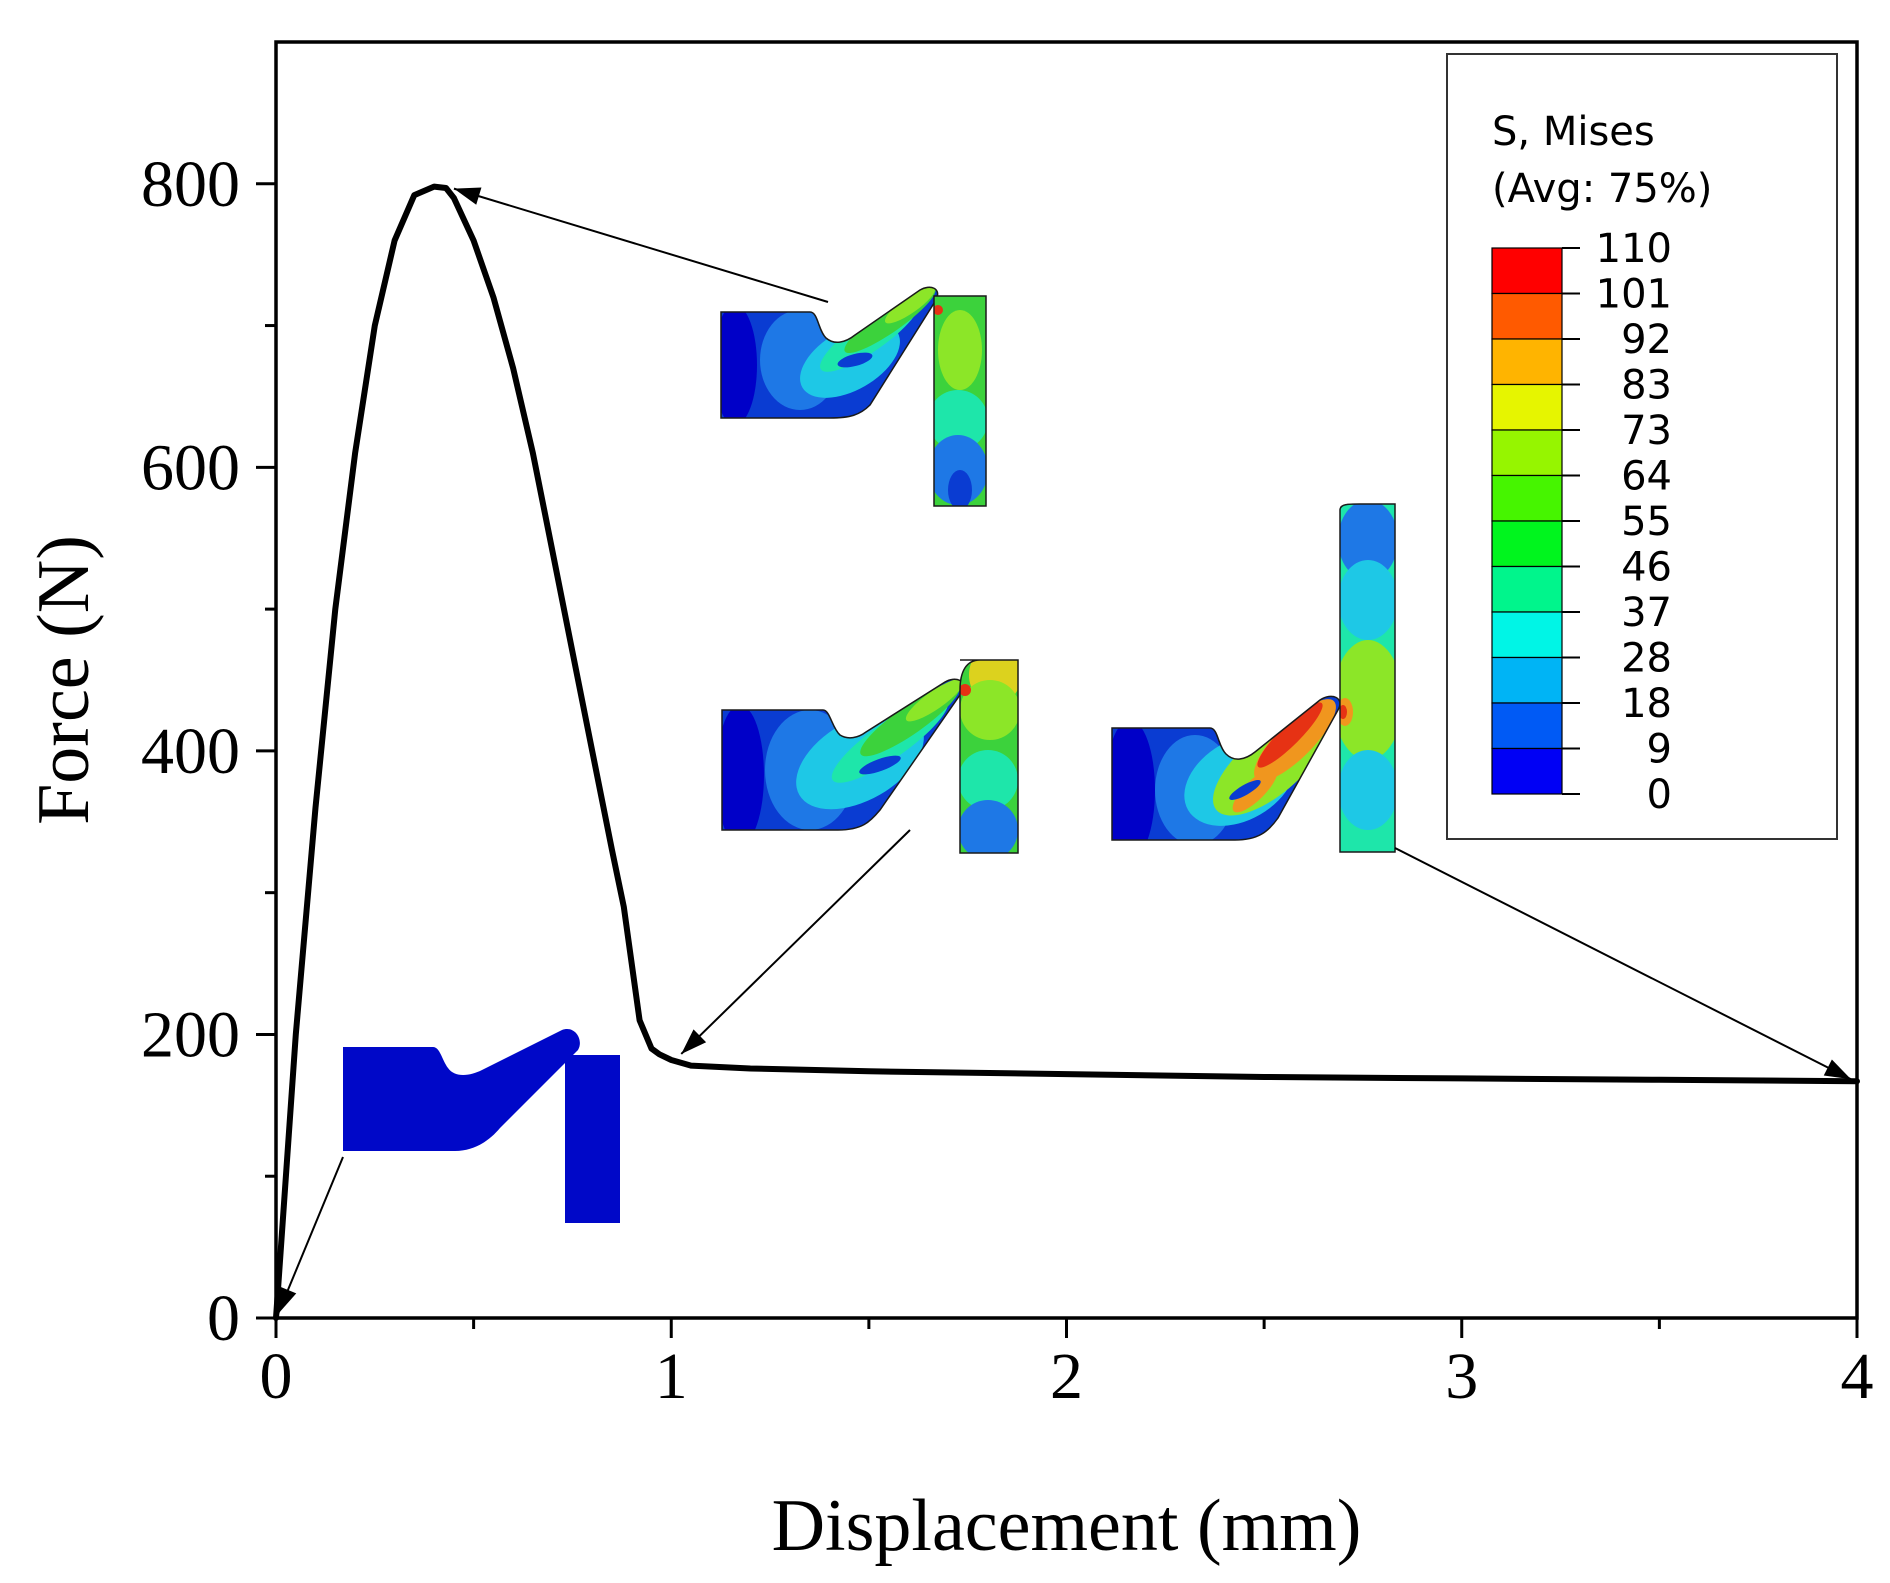 This screenshot has width=1890, height=1583. Describe the element at coordinates (64, 680) in the screenshot. I see `y-axis-title: Force (N)` at that location.